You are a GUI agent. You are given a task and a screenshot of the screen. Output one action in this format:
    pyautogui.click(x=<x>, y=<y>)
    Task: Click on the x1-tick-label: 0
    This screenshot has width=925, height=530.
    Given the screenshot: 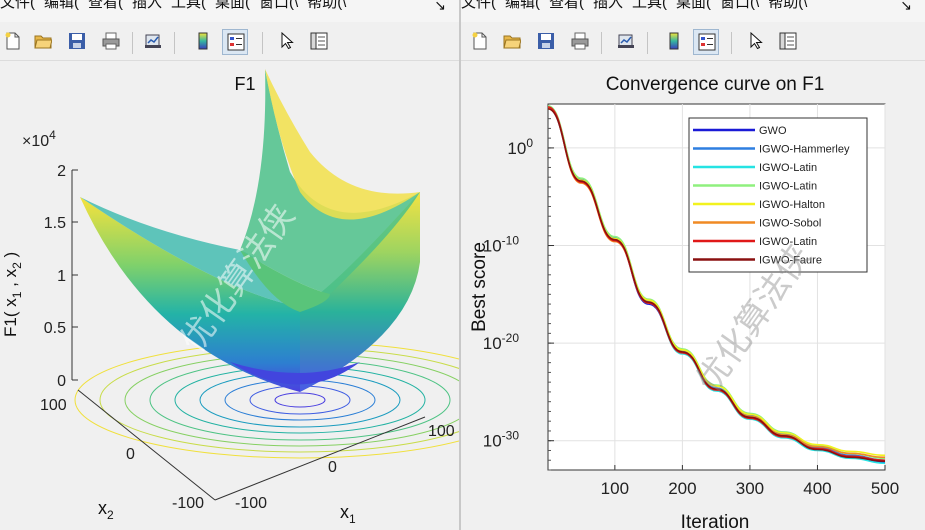 What is the action you would take?
    pyautogui.click(x=332, y=467)
    